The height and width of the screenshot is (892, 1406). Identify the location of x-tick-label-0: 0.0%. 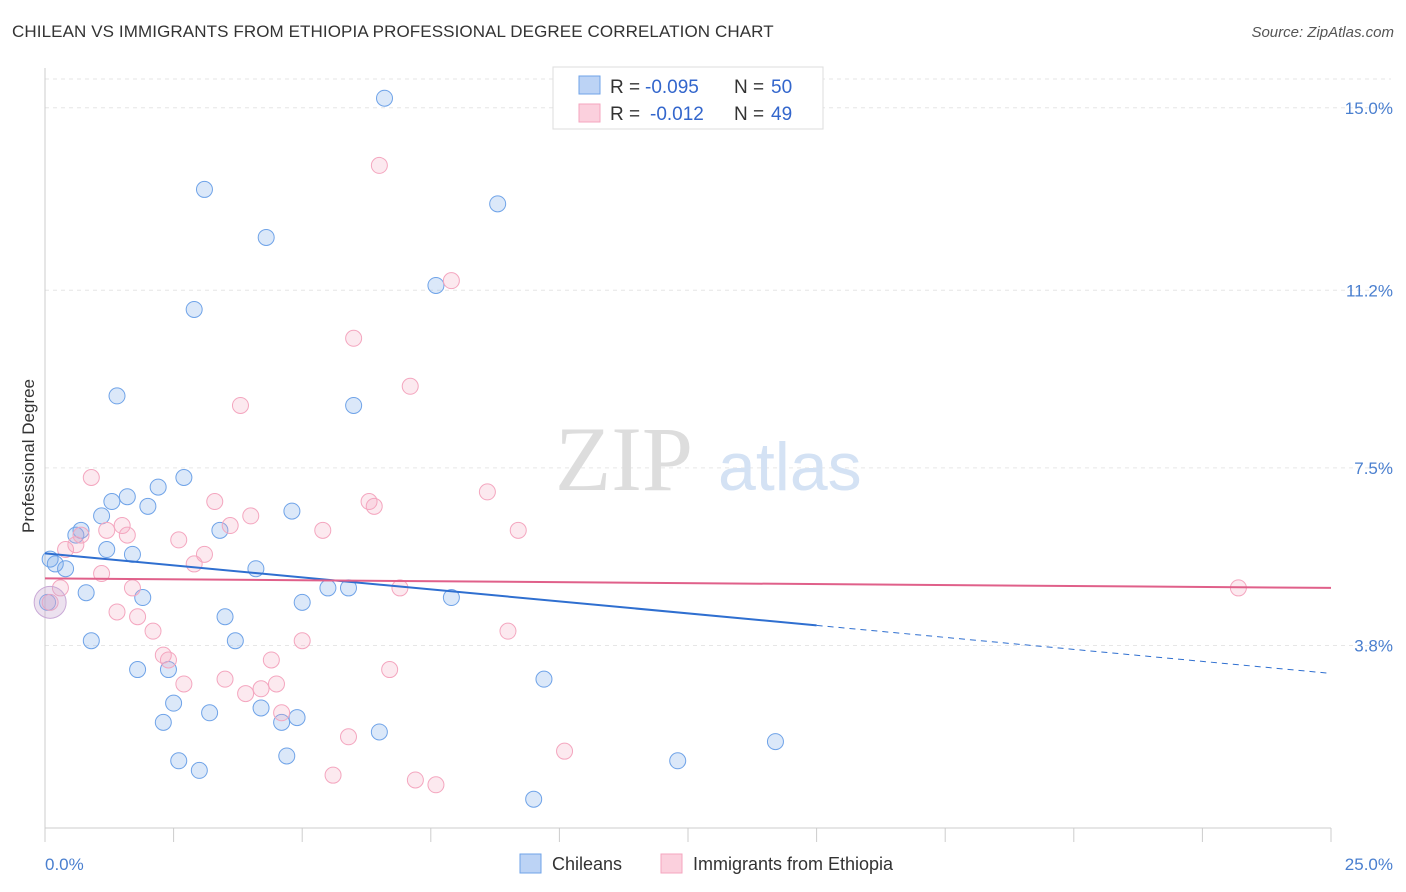
(64, 864).